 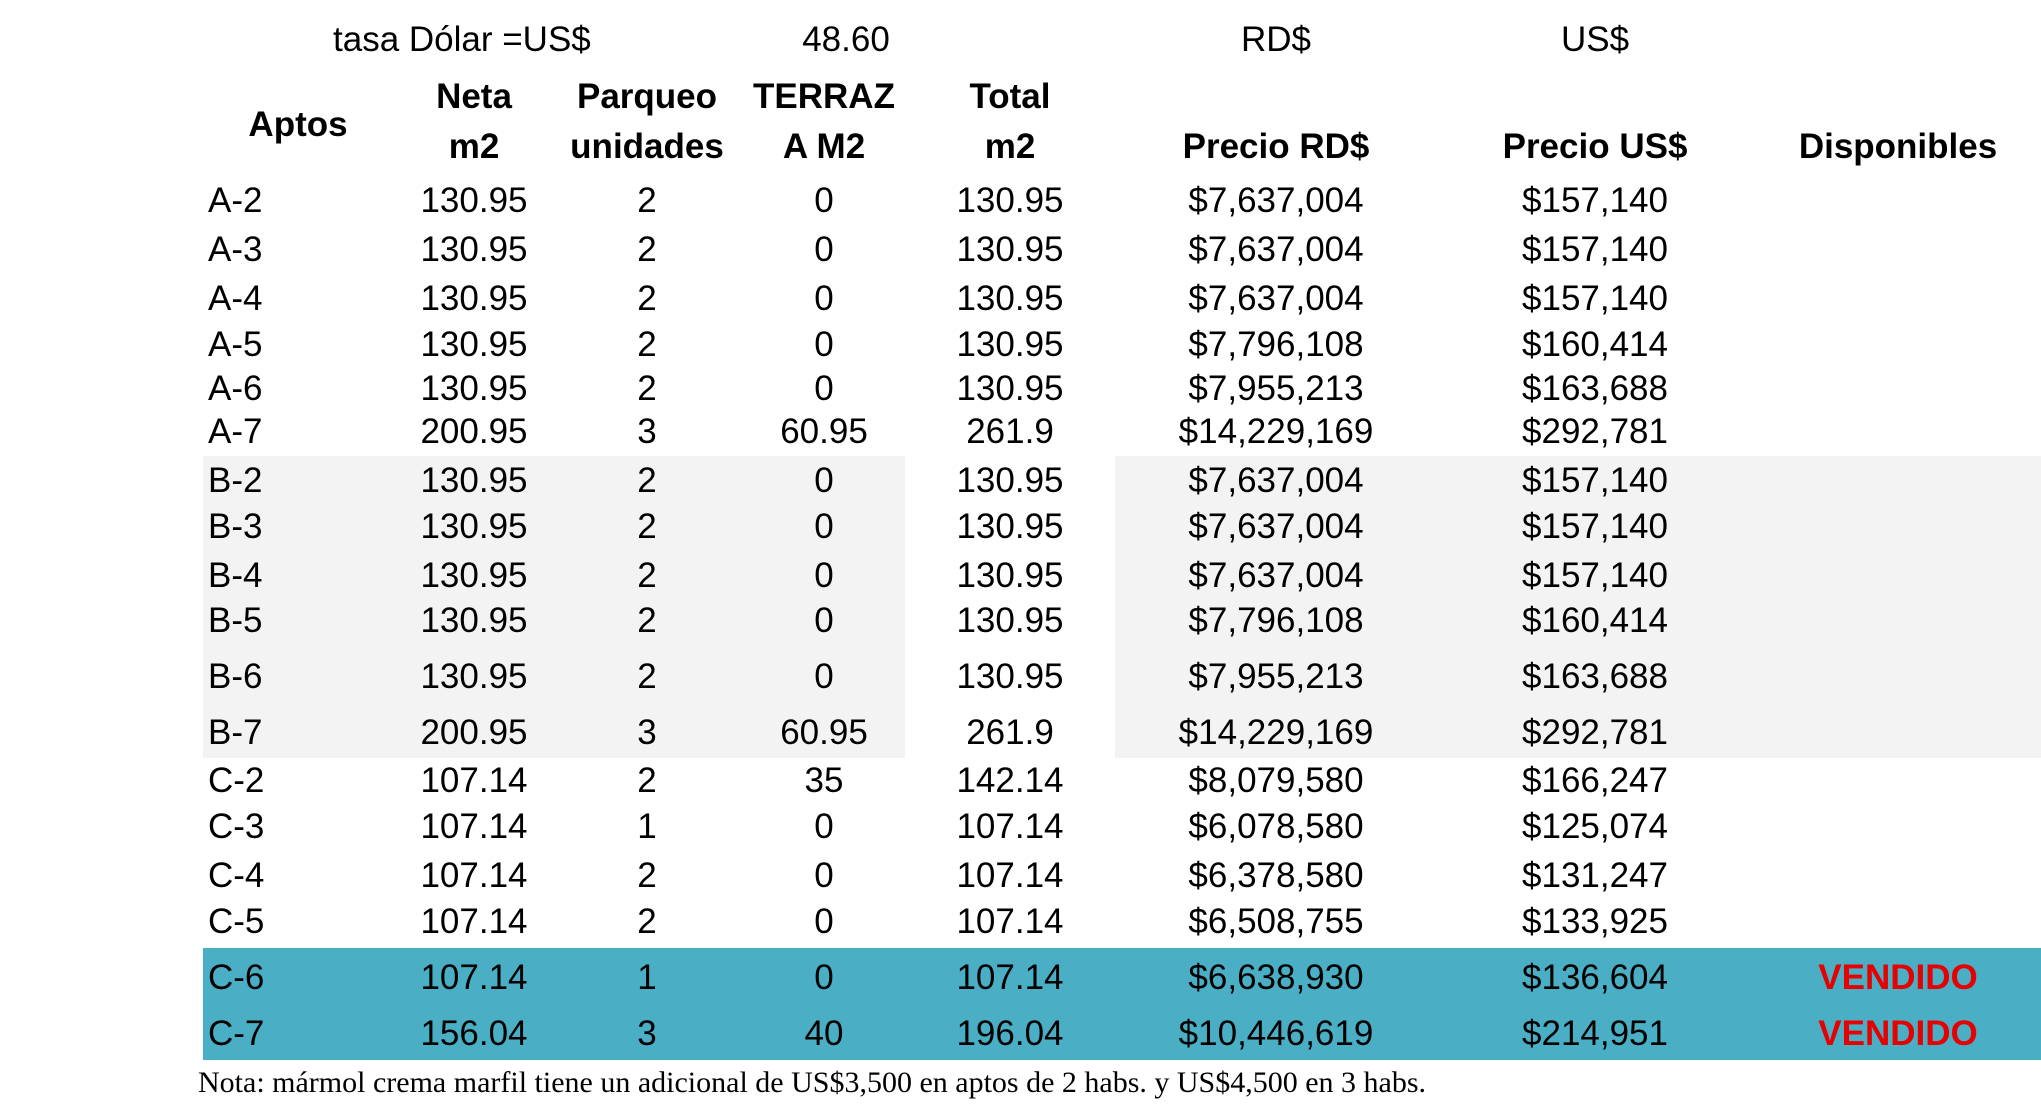 What do you see at coordinates (1595, 977) in the screenshot?
I see `cell-precio-us: $136,604` at bounding box center [1595, 977].